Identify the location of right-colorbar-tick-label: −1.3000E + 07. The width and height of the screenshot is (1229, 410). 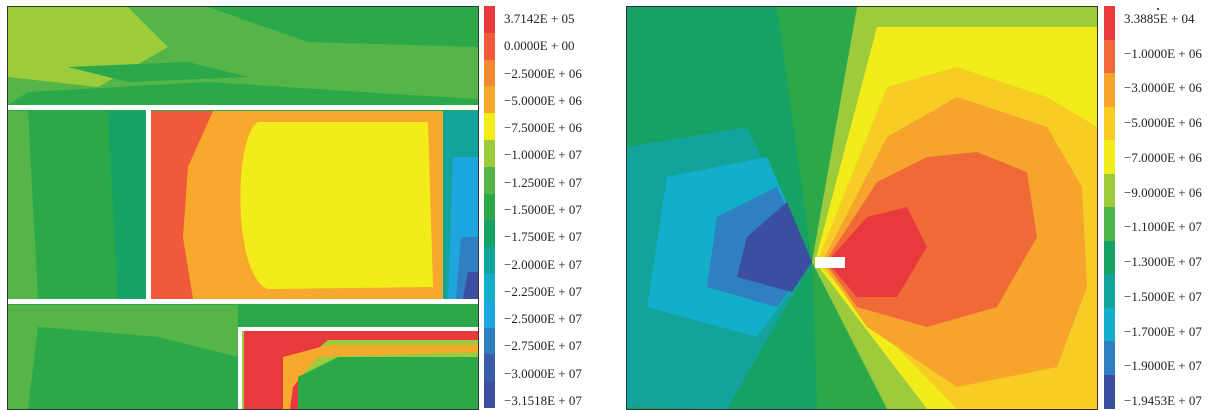
(1163, 262).